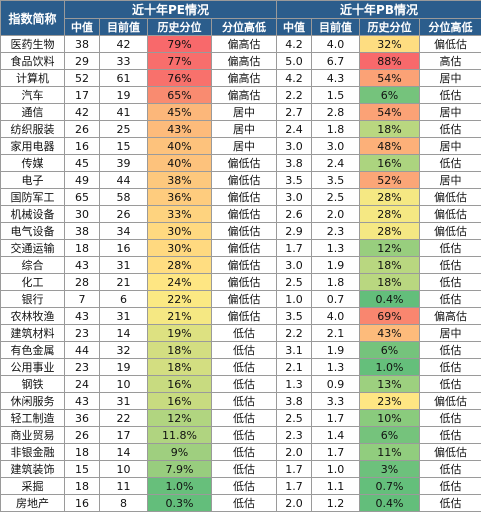 This screenshot has height=512, width=481. I want to click on pe-current: 10, so click(124, 469).